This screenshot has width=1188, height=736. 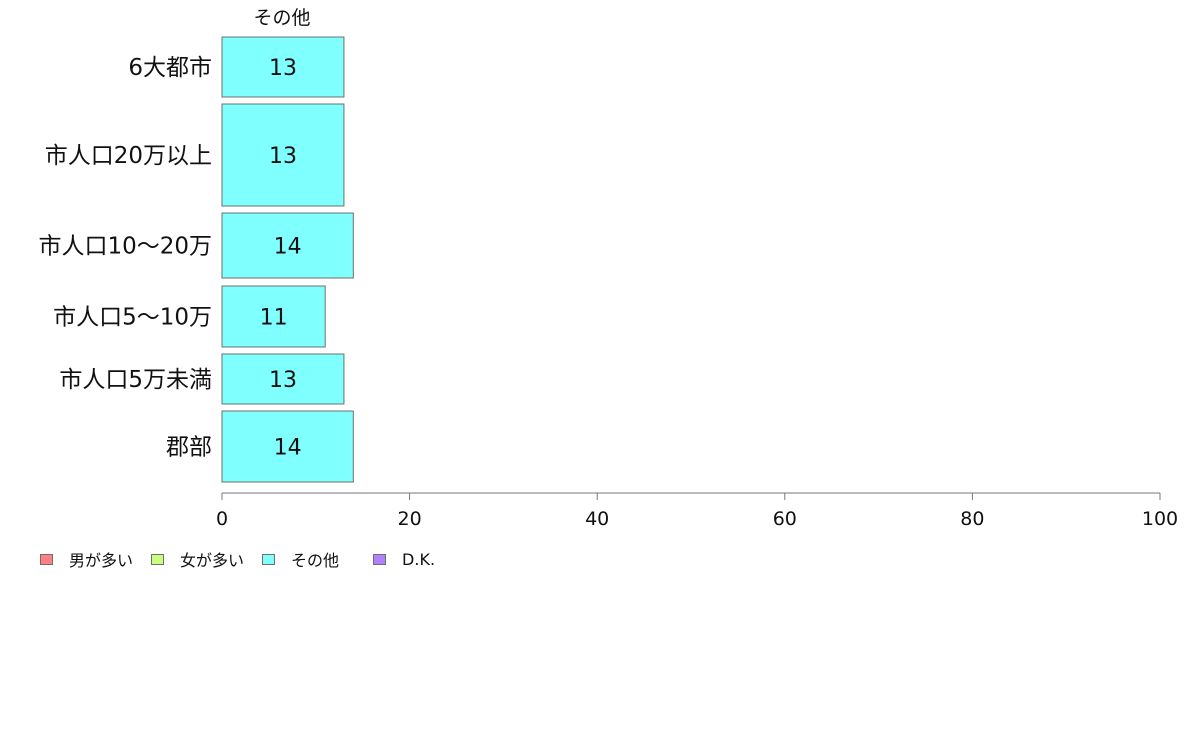 What do you see at coordinates (135, 380) in the screenshot?
I see `category-label: 市人口5万未満` at bounding box center [135, 380].